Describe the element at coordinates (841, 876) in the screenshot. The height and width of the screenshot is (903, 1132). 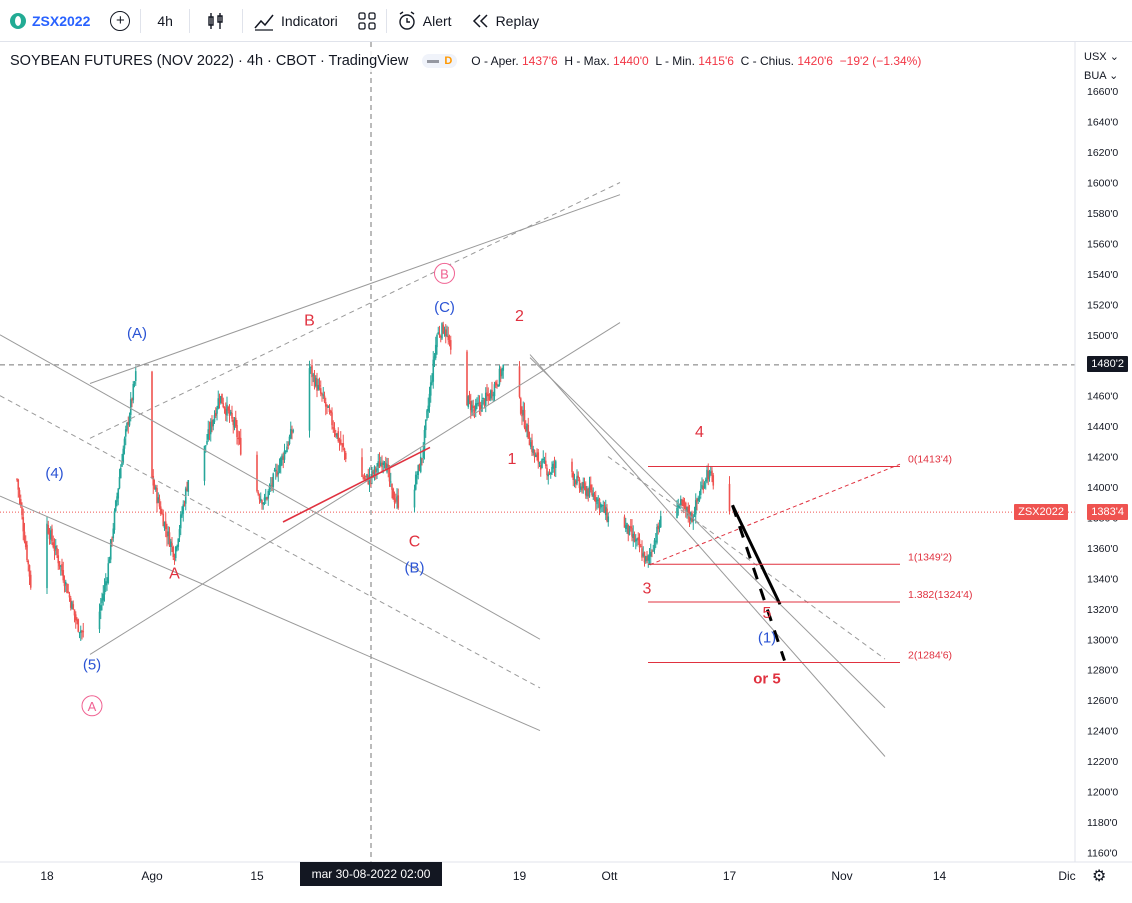
I see `time-tick-label: Nov` at that location.